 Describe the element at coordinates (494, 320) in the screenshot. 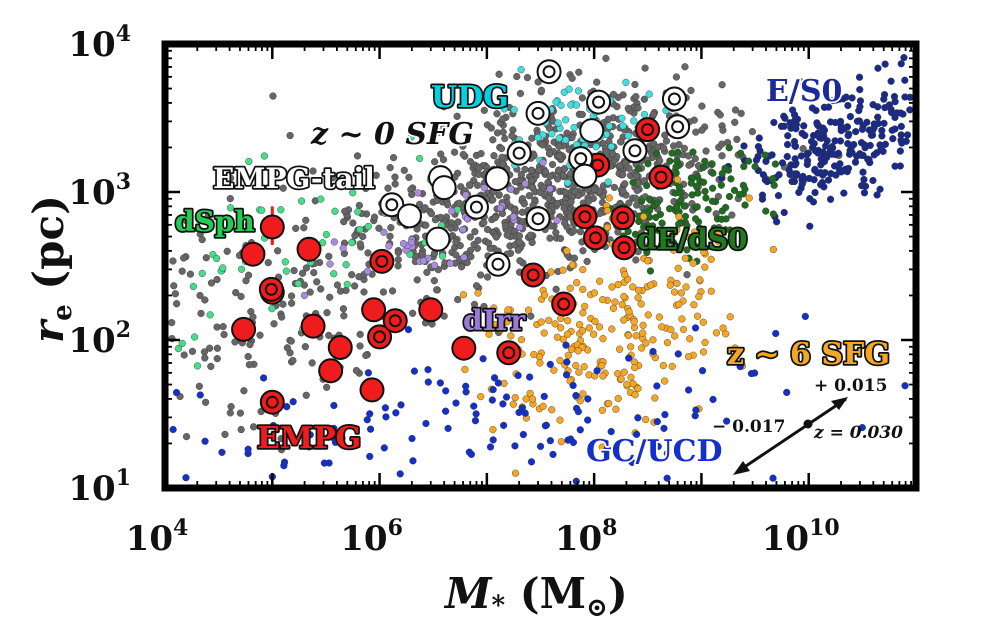

I see `label-dirr: dIrr` at that location.